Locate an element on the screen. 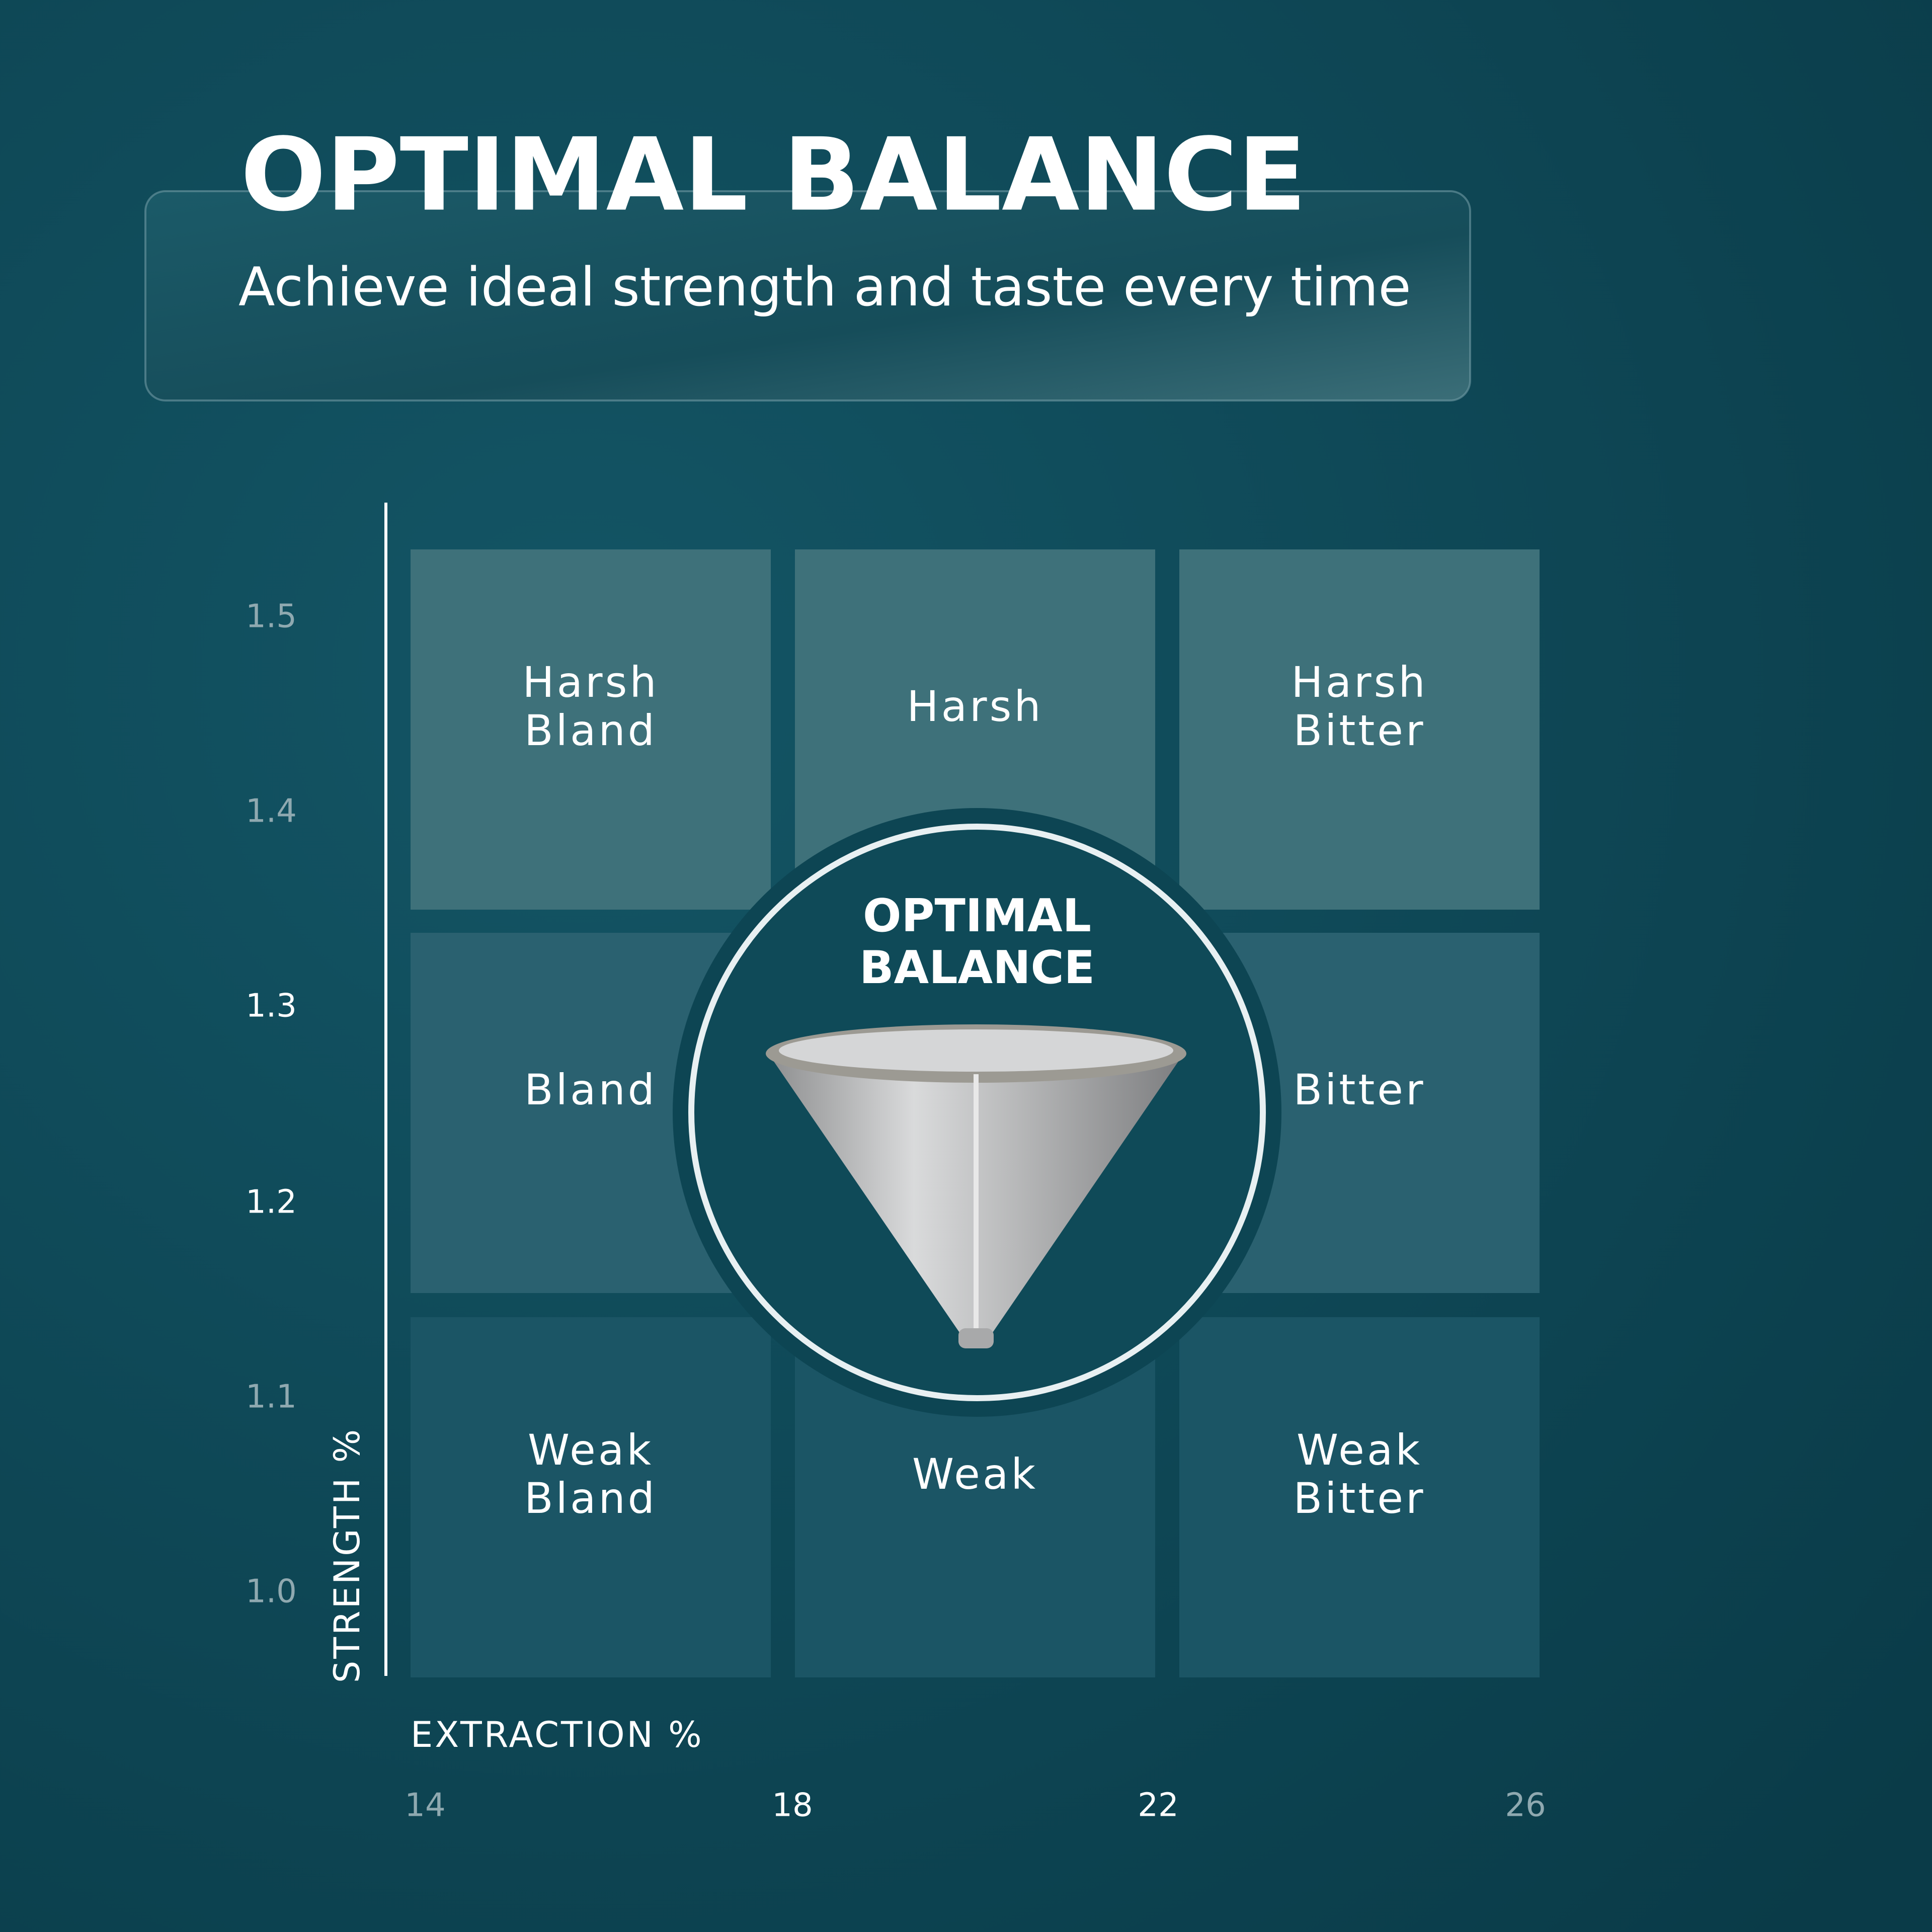  banner is located at coordinates (808, 295).